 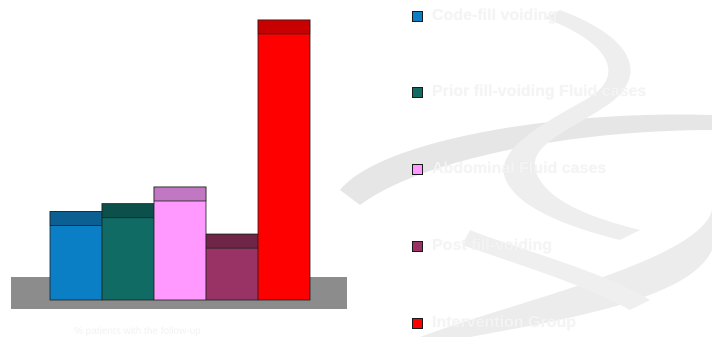 I want to click on legend-item-5: Intervention Group, so click(x=494, y=323).